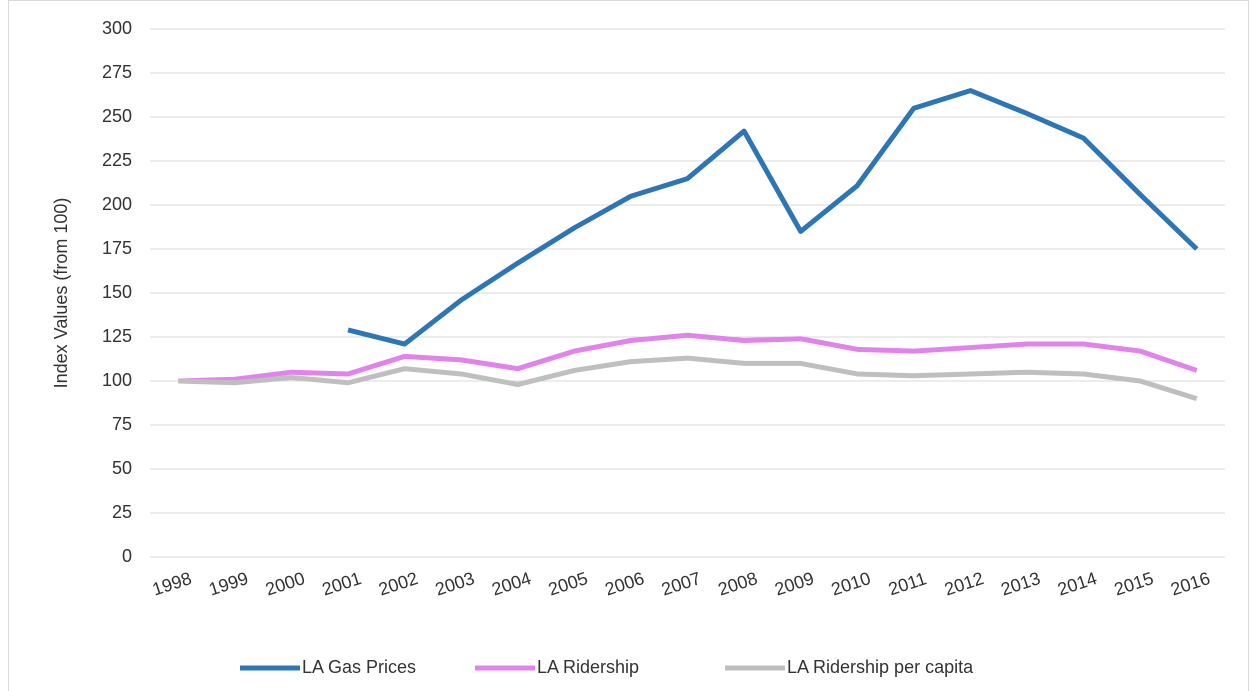 This screenshot has width=1250, height=691. What do you see at coordinates (61, 293) in the screenshot?
I see `y-axis-label: Index Values (from 100)` at bounding box center [61, 293].